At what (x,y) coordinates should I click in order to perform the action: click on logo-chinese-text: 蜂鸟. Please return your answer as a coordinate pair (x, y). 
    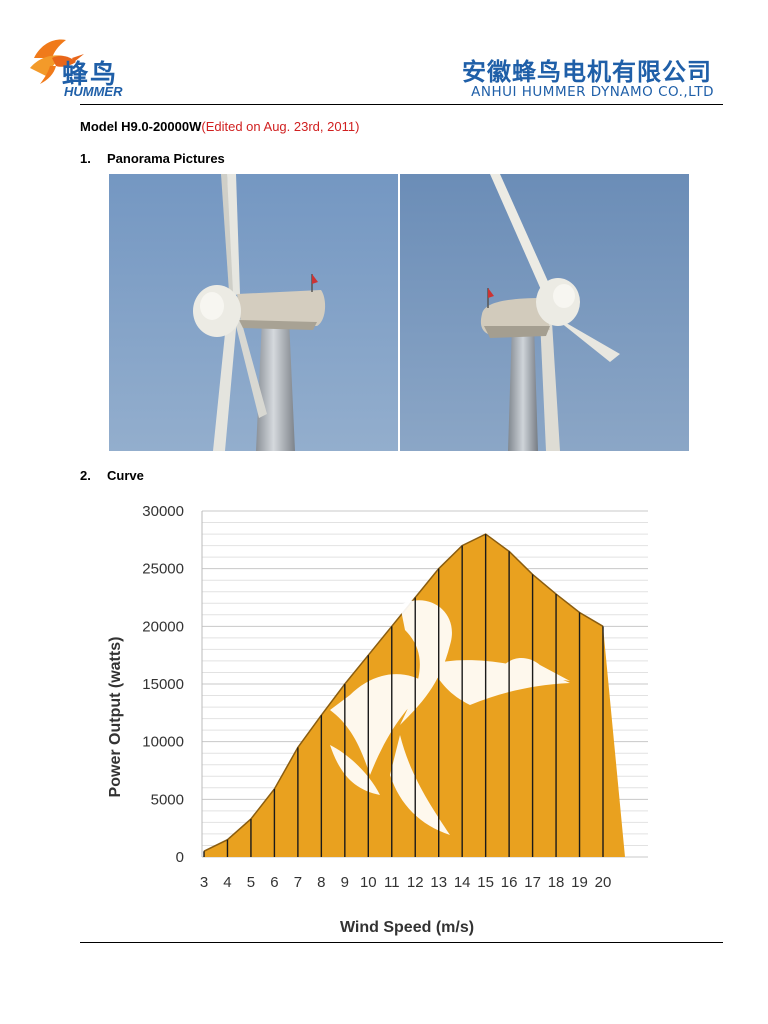
    Looking at the image, I should click on (90, 75).